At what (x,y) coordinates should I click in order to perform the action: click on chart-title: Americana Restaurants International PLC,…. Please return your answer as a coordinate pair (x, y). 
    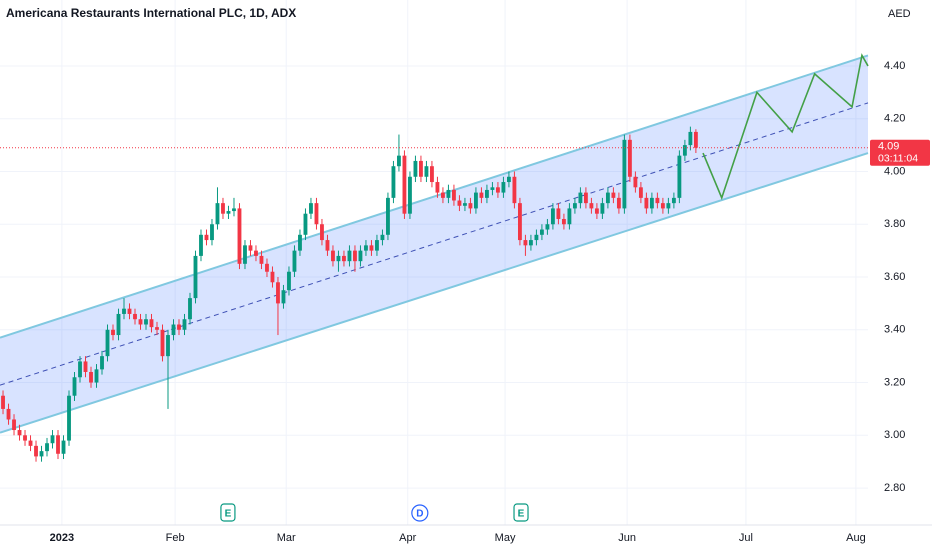
    Looking at the image, I should click on (151, 13).